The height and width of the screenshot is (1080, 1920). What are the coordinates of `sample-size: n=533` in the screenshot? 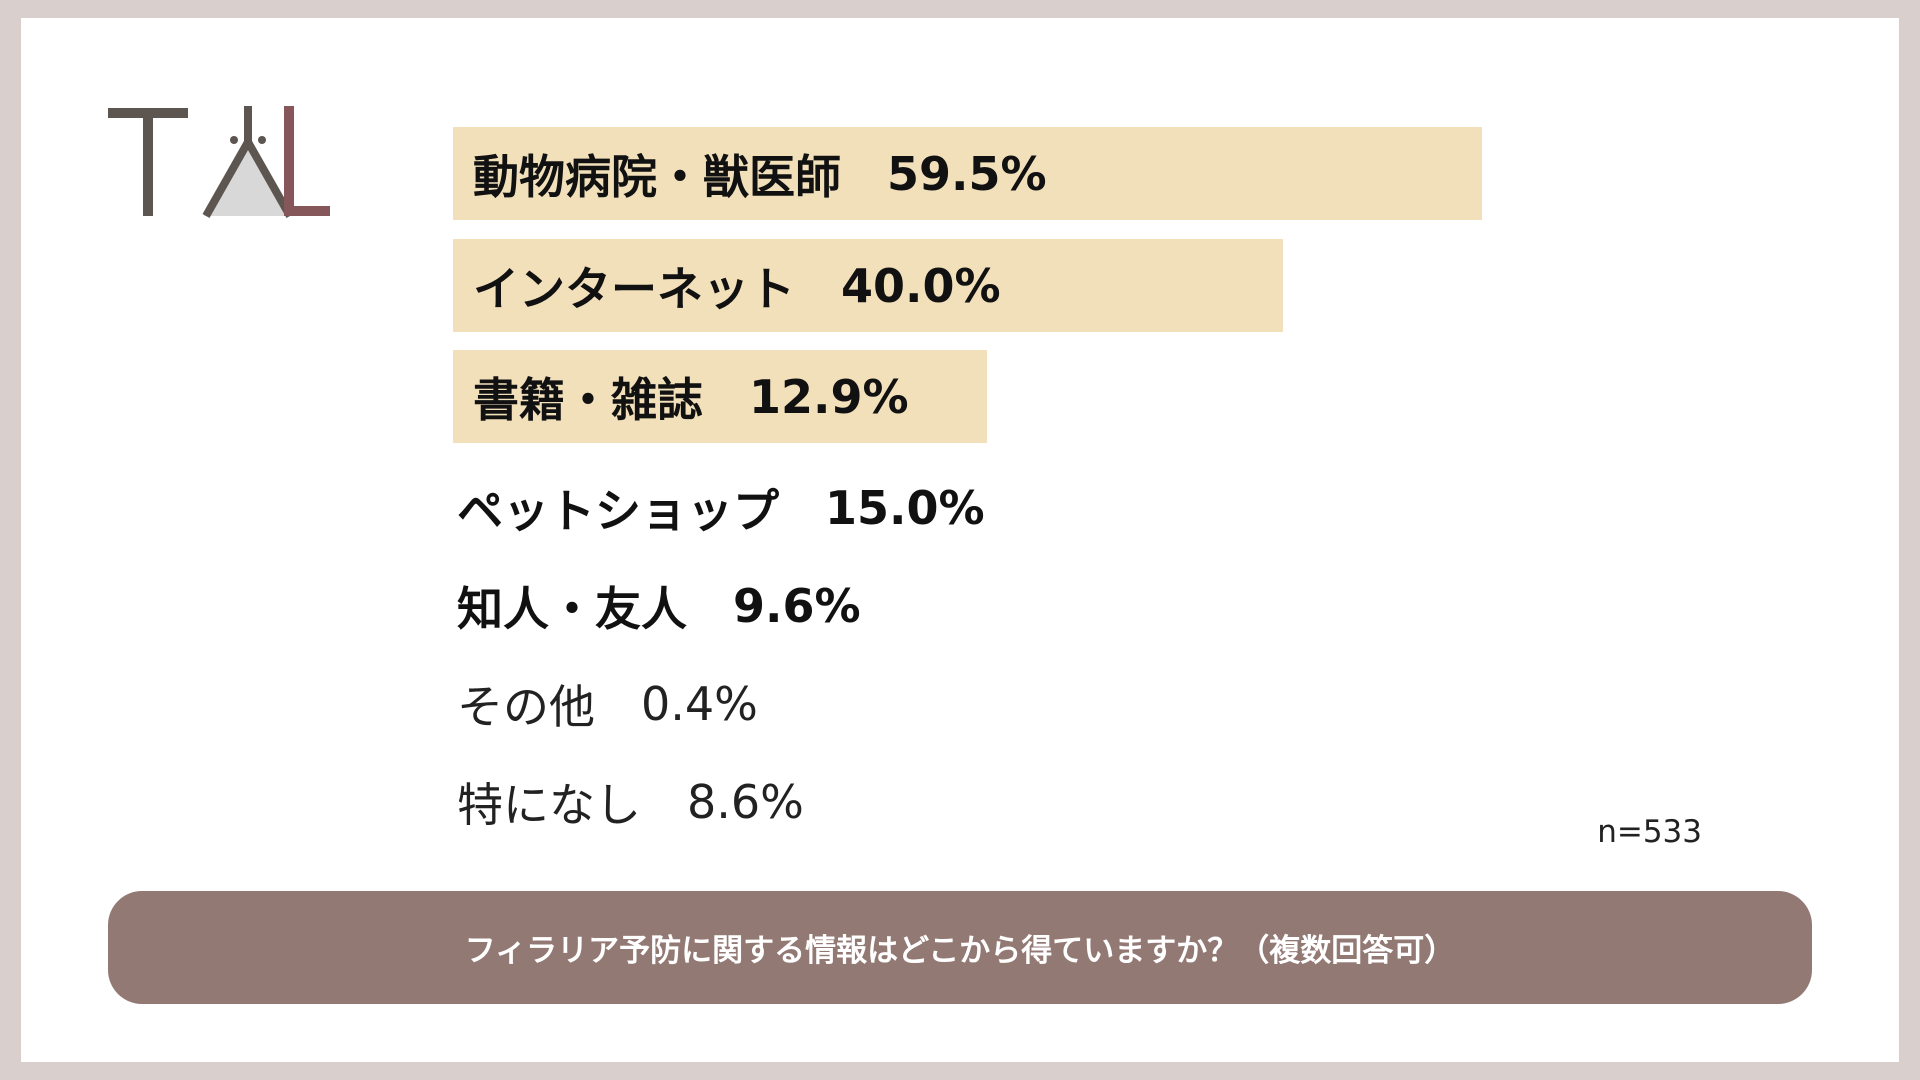 It's located at (1649, 832).